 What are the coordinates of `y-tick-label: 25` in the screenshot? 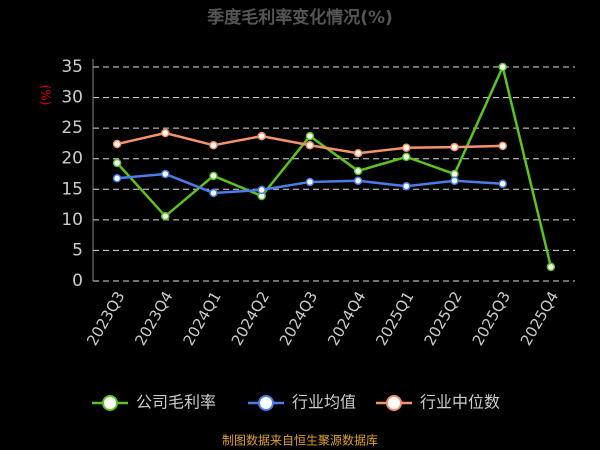 It's located at (72, 128).